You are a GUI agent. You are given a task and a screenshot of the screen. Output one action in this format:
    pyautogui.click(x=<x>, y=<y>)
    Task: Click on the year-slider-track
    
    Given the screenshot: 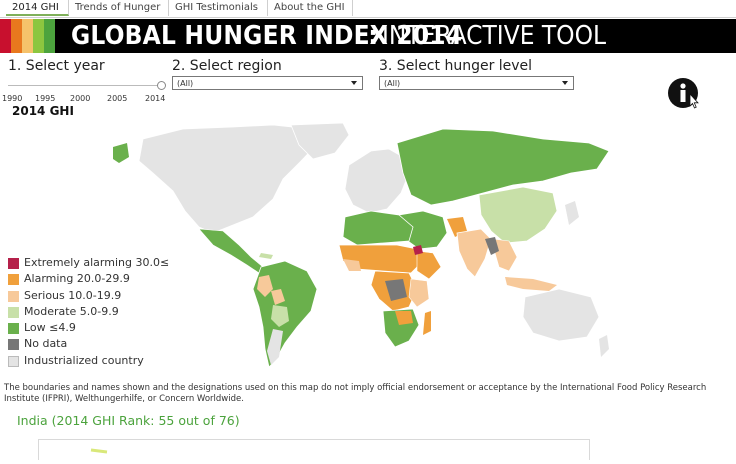 What is the action you would take?
    pyautogui.click(x=83, y=85)
    